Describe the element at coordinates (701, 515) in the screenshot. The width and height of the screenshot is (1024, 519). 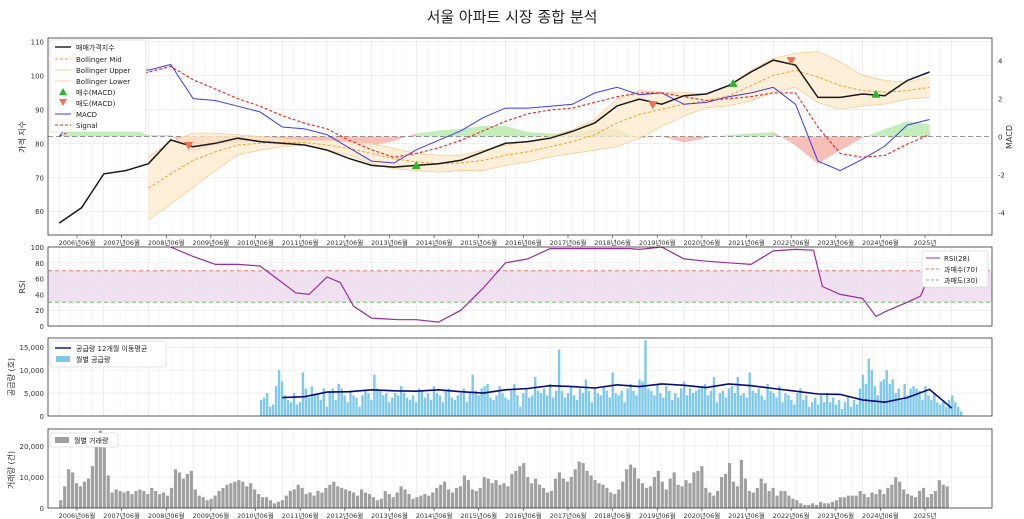
I see `x-tick-label: 2020년06월` at that location.